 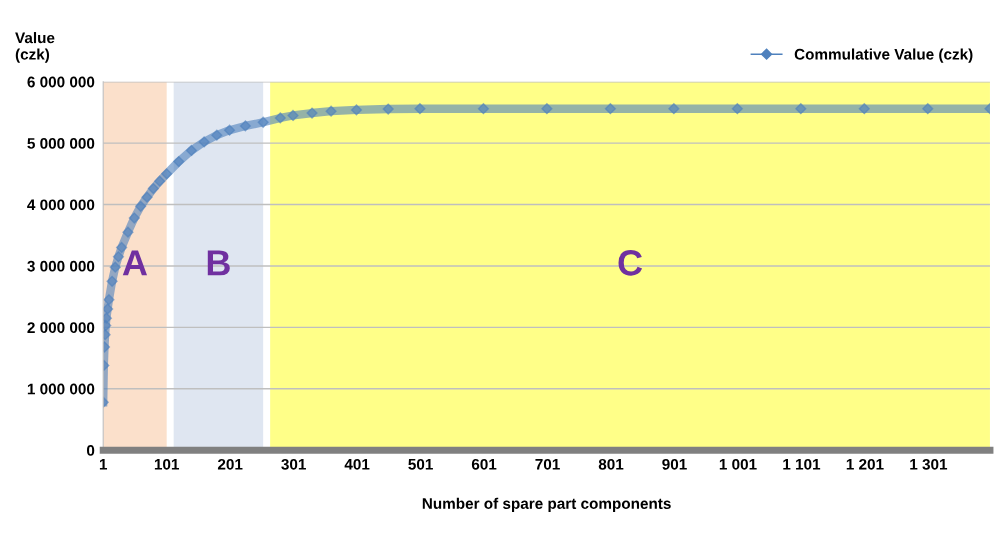 What do you see at coordinates (865, 464) in the screenshot?
I see `x-tick-label: 1 201` at bounding box center [865, 464].